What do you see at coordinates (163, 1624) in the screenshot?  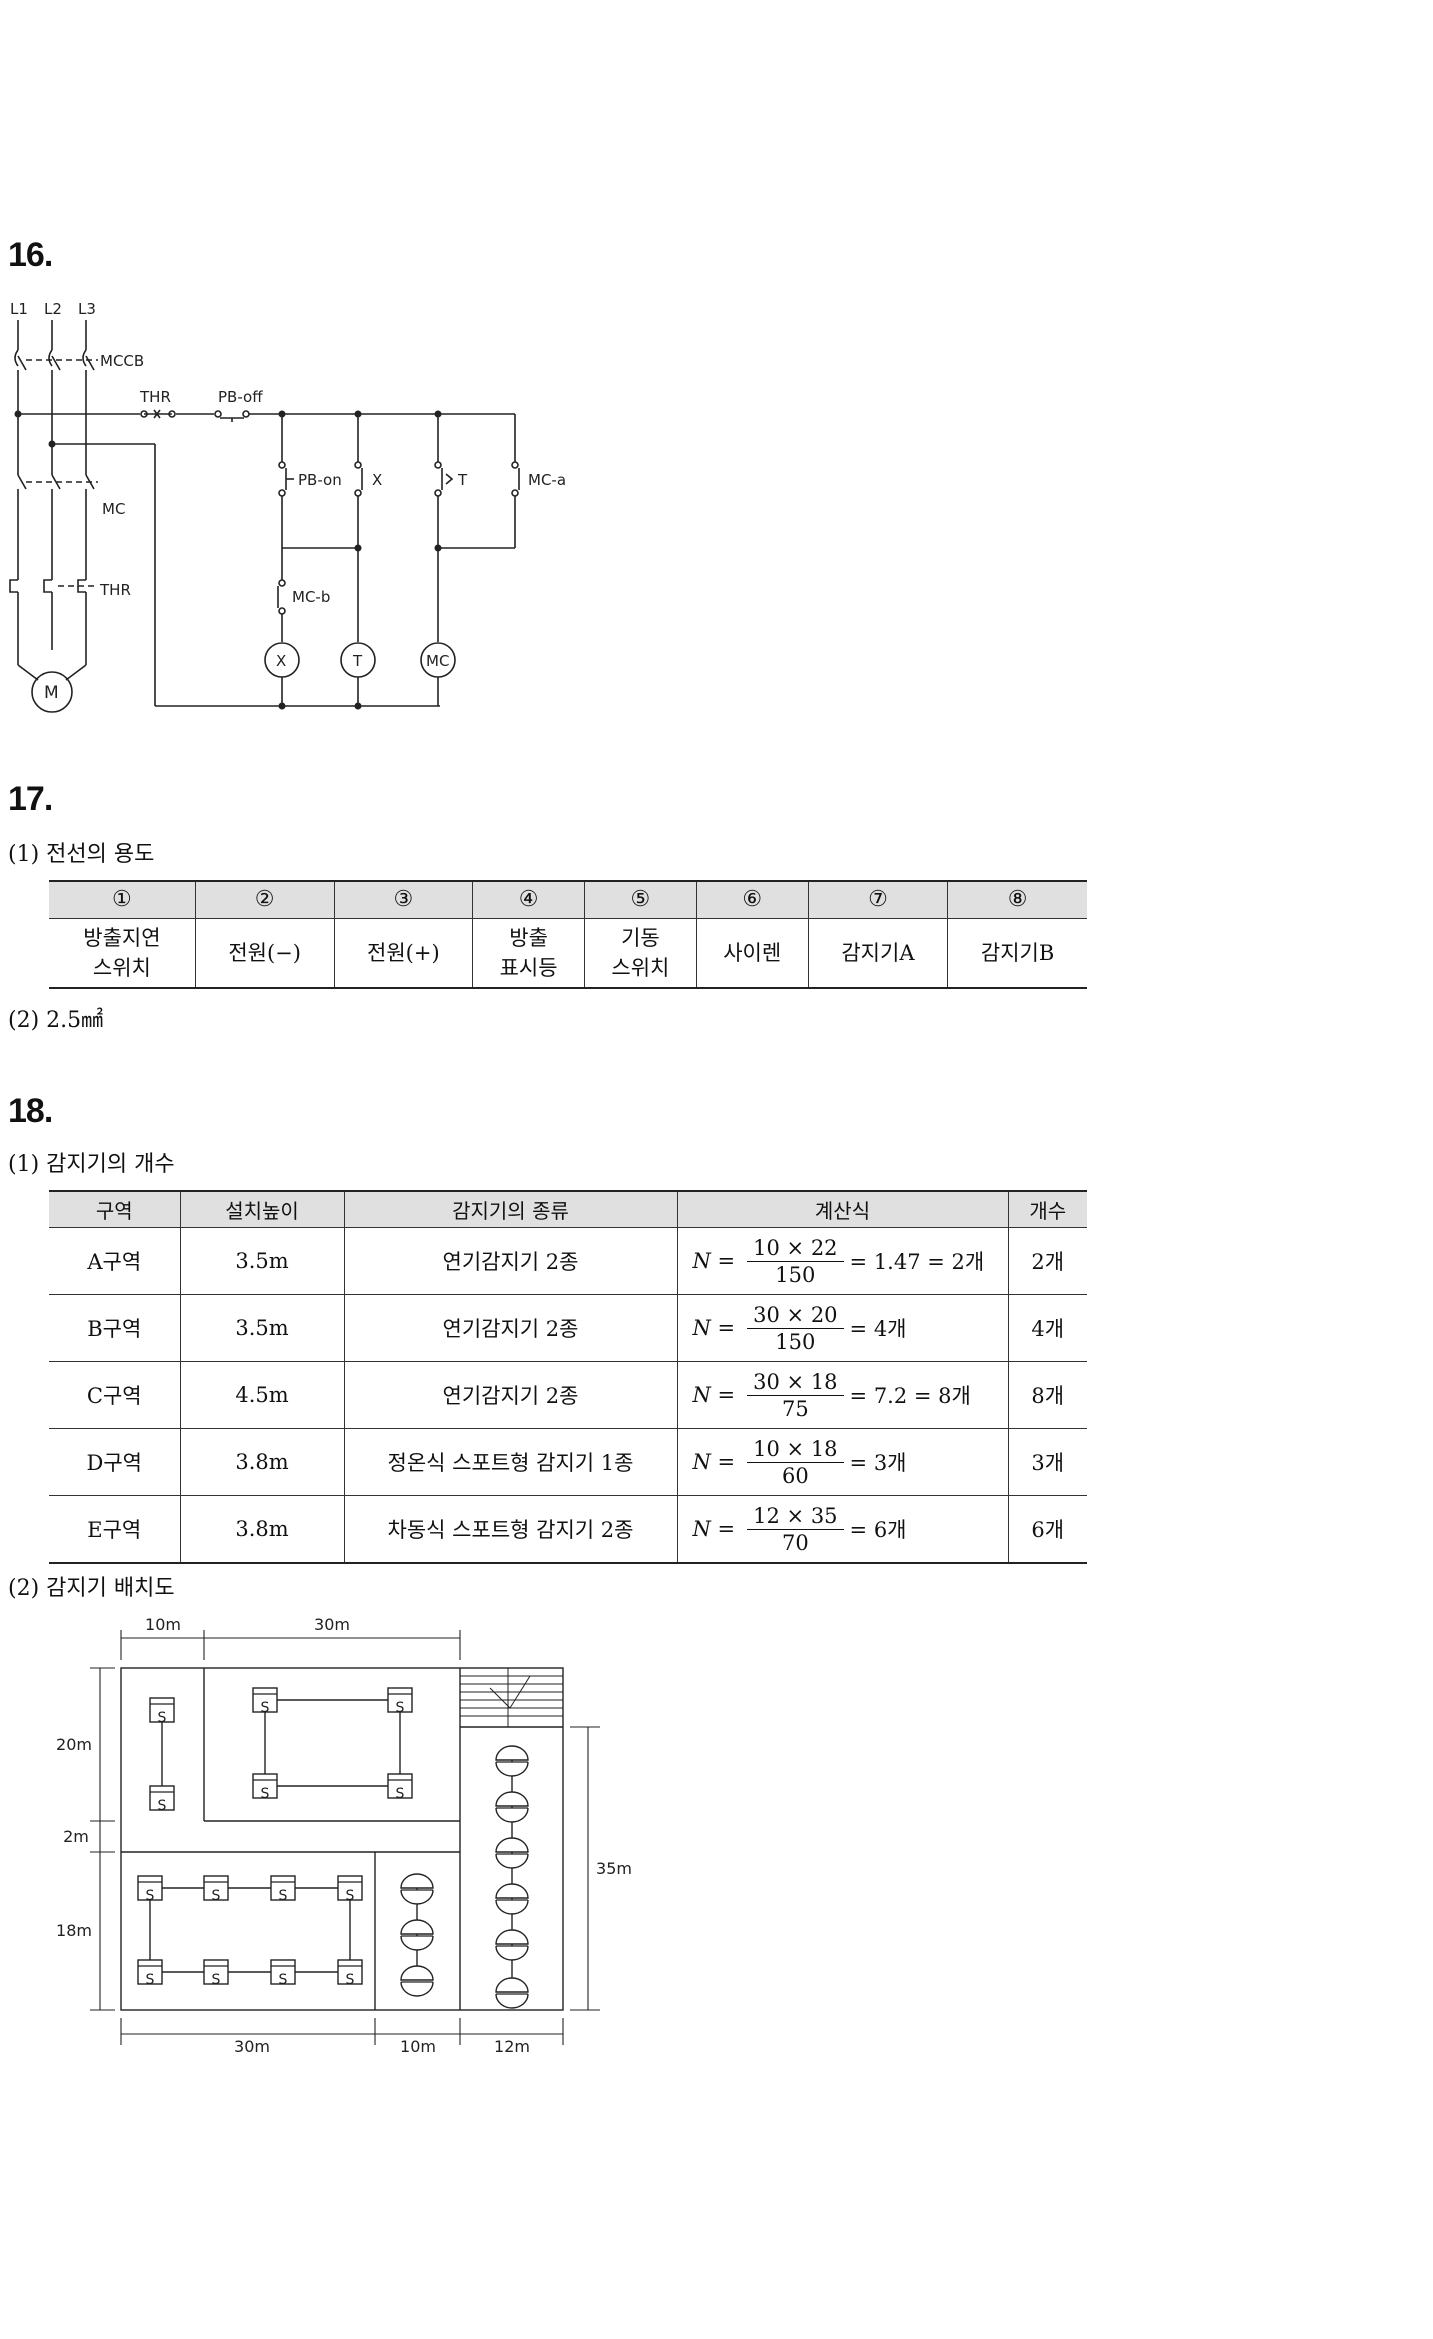 I see `dim-top-10m: 10m` at bounding box center [163, 1624].